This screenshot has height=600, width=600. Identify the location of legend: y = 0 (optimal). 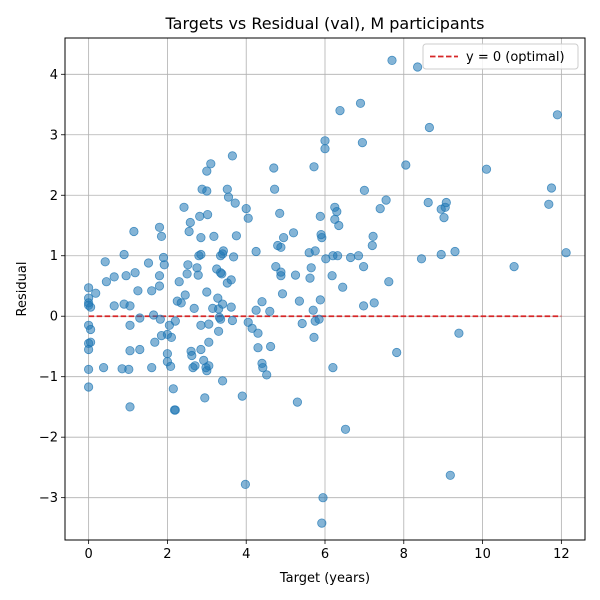
(500, 56).